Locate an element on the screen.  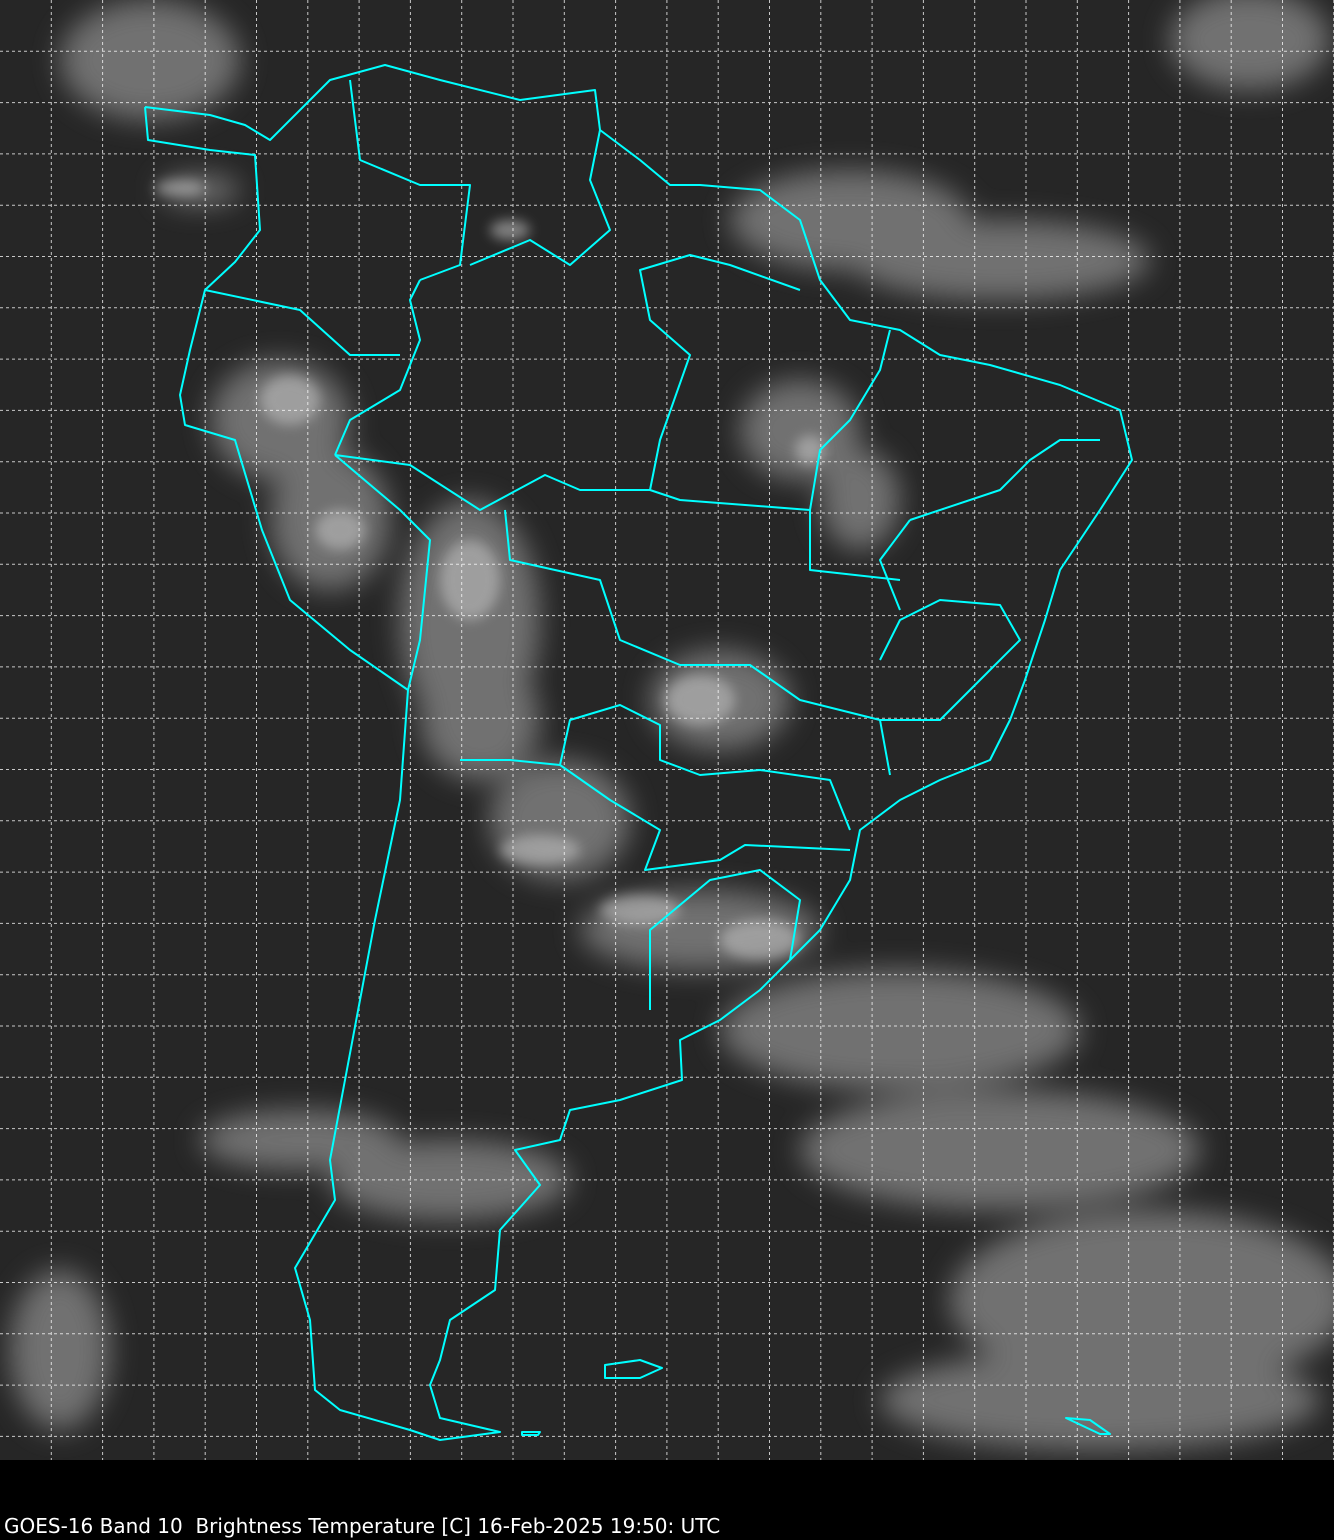
staten-island is located at coordinates (531, 1433).